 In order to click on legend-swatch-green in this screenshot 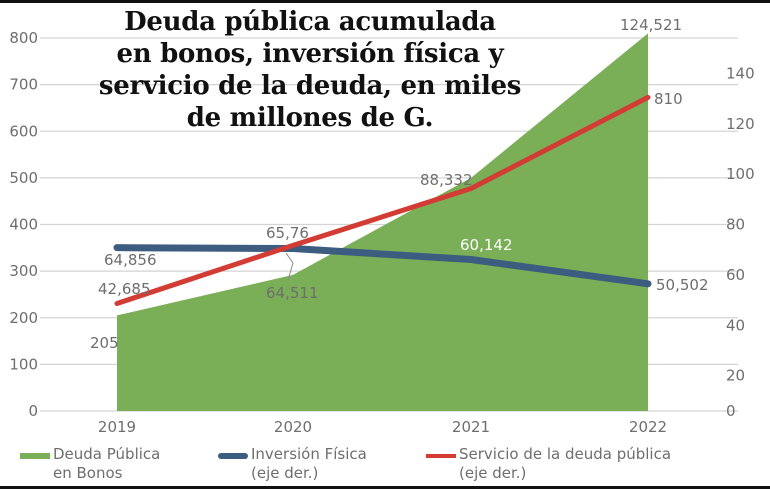, I will do `click(35, 456)`.